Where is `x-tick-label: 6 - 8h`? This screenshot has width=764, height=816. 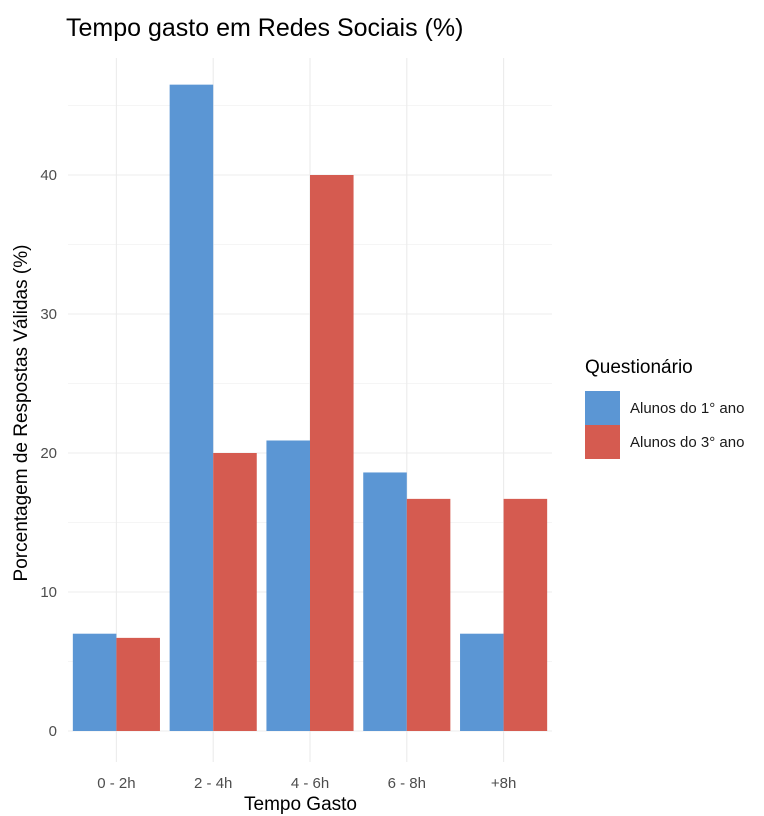 x-tick-label: 6 - 8h is located at coordinates (407, 783).